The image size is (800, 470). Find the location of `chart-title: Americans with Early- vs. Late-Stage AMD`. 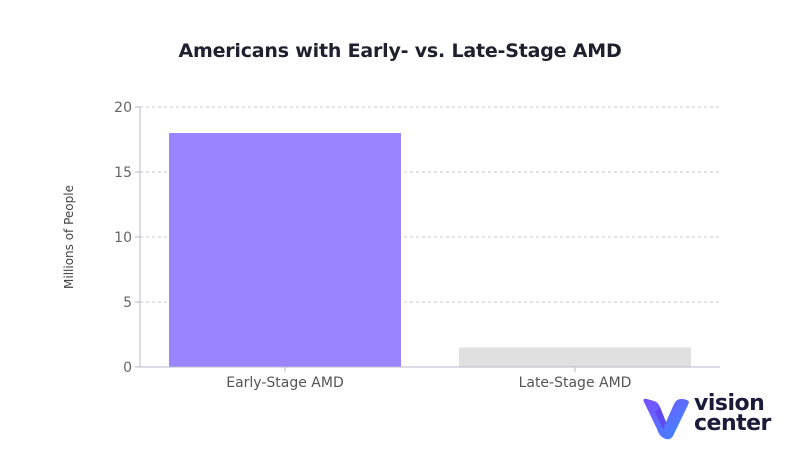

chart-title: Americans with Early- vs. Late-Stage AMD is located at coordinates (400, 51).